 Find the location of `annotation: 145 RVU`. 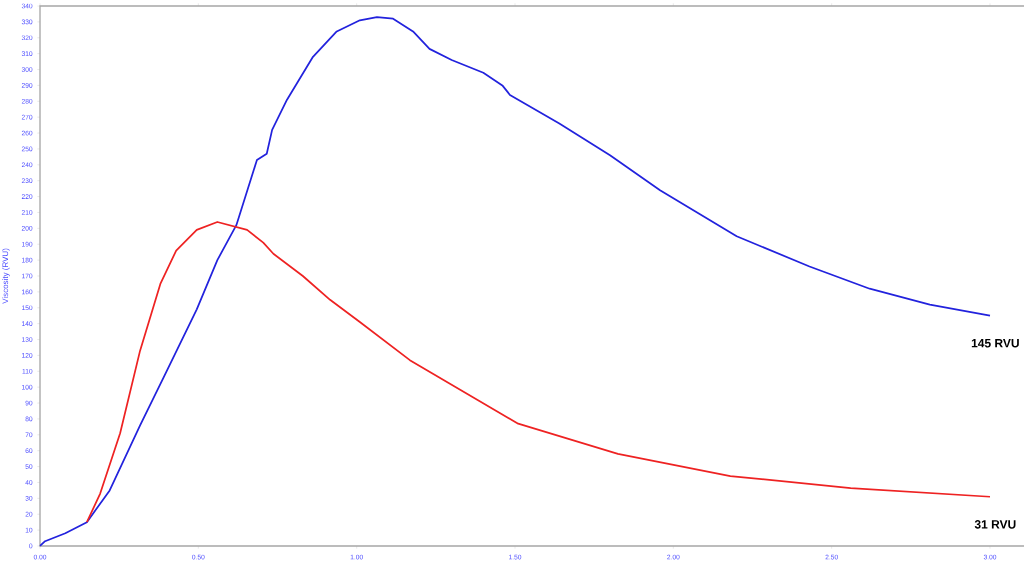

annotation: 145 RVU is located at coordinates (995, 343).